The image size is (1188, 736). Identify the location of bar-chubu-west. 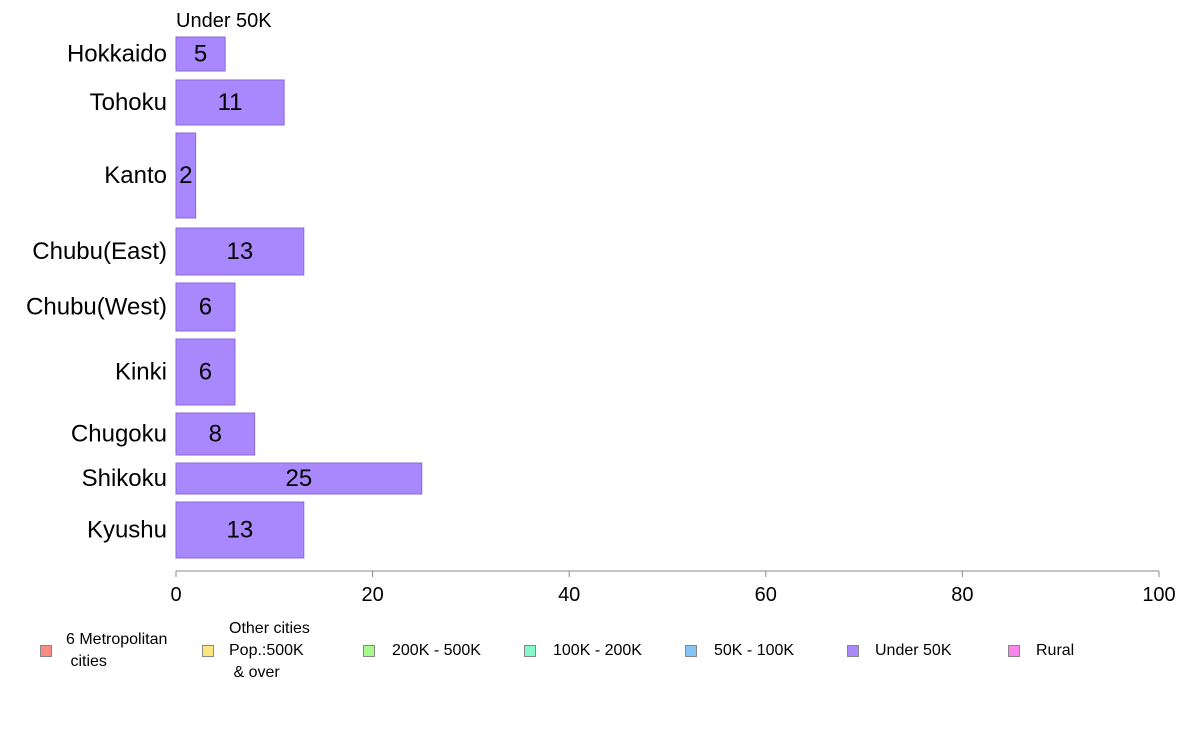
(205, 307).